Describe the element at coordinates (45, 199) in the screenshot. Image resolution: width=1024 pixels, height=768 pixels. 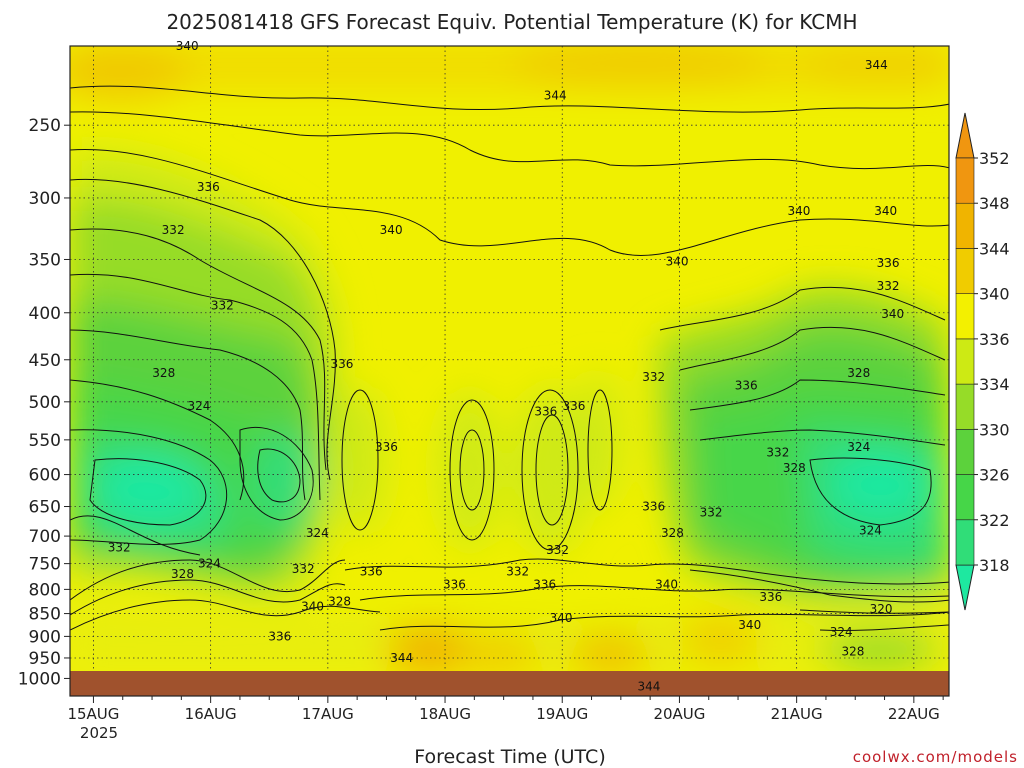
I see `y-tick-label: 300` at that location.